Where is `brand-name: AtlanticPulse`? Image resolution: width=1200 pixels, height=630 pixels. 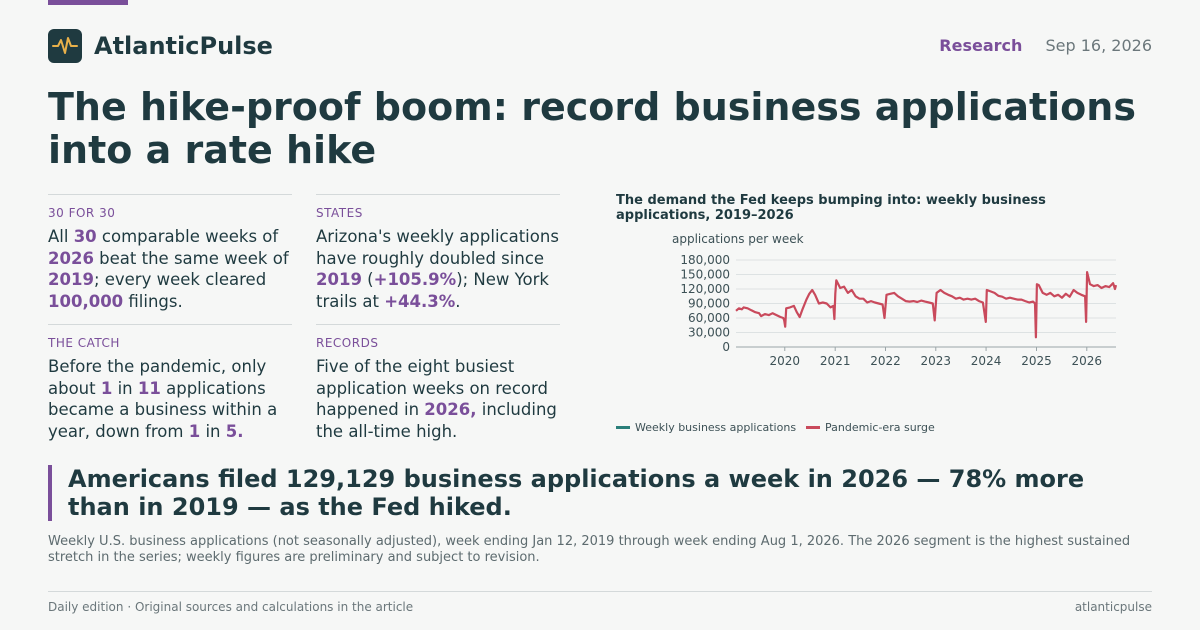
brand-name: AtlanticPulse is located at coordinates (183, 46).